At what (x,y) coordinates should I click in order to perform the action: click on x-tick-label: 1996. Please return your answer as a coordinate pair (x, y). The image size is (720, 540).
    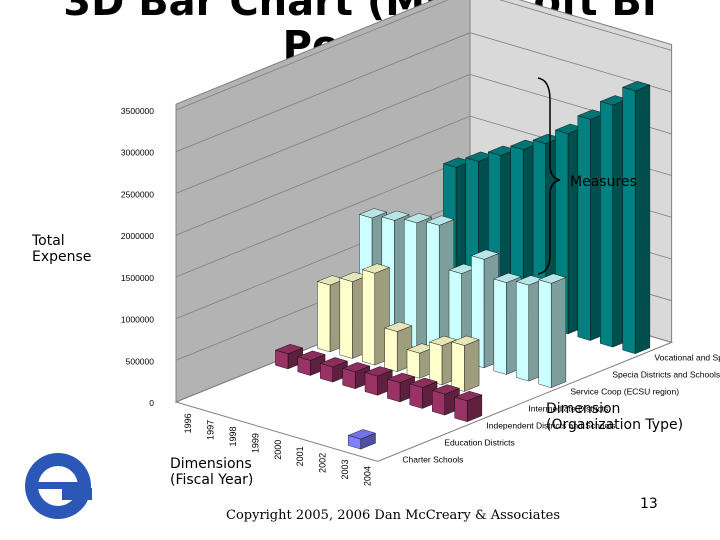
    Looking at the image, I should click on (188, 423).